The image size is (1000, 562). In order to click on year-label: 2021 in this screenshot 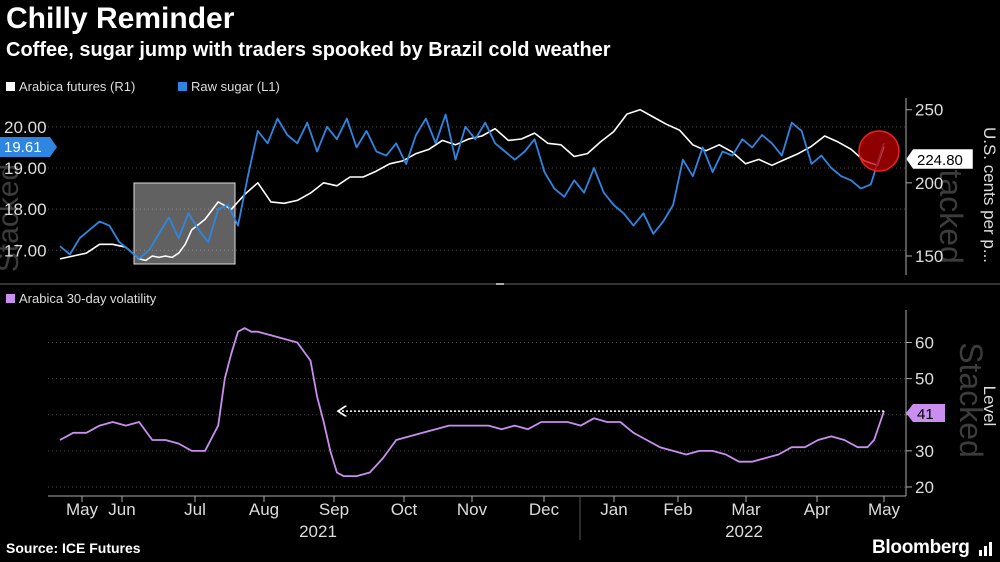, I will do `click(318, 531)`.